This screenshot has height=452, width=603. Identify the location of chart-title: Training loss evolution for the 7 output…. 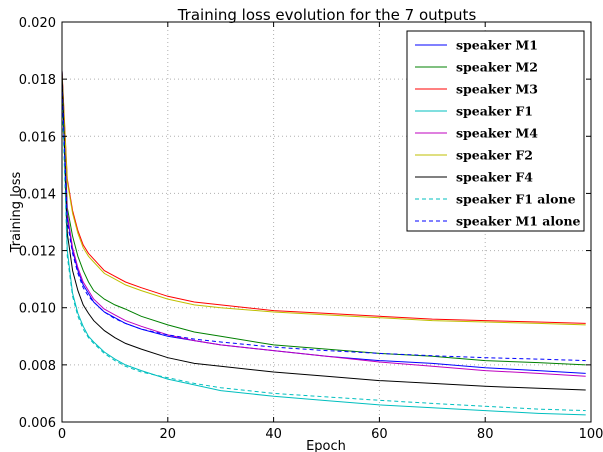
(327, 15).